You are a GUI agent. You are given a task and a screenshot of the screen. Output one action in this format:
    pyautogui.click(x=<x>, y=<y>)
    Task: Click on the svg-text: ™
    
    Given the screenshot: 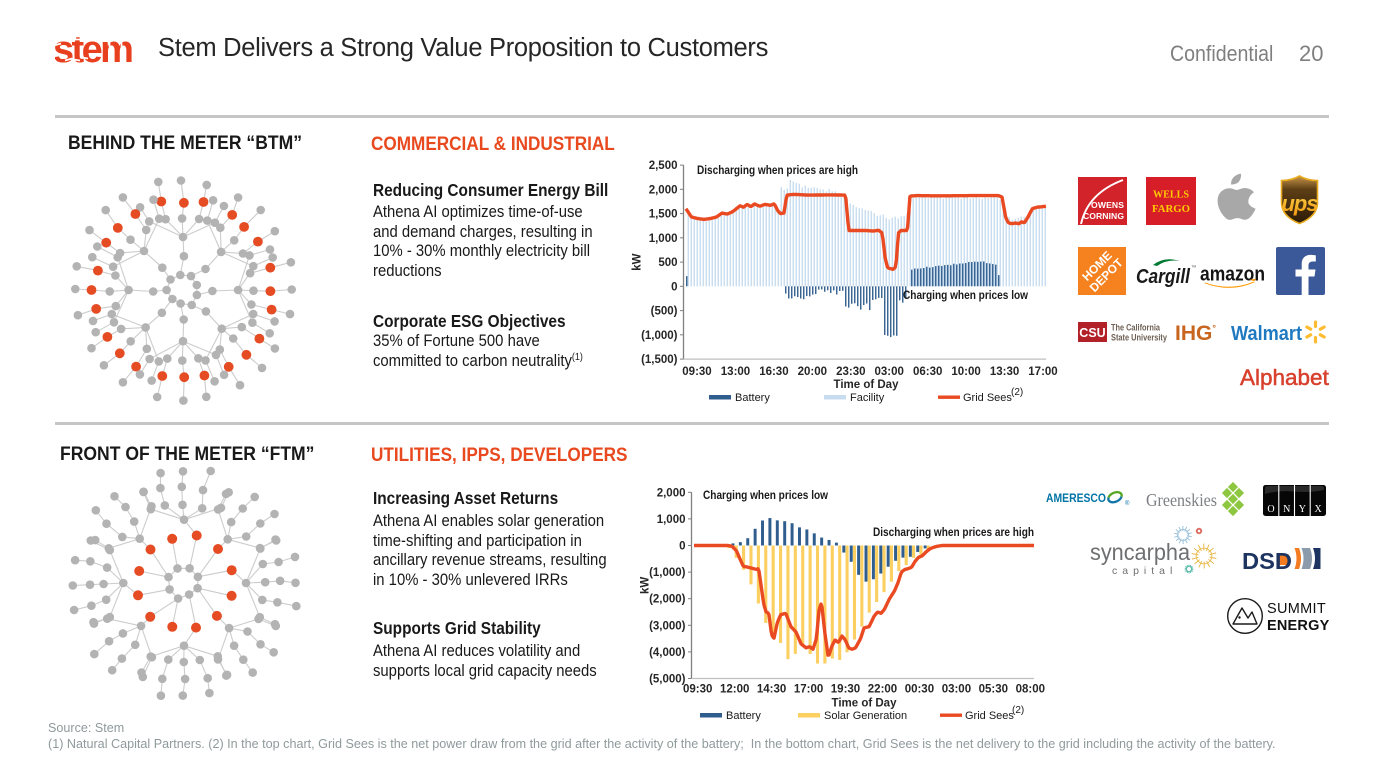 What is the action you would take?
    pyautogui.click(x=1193, y=268)
    